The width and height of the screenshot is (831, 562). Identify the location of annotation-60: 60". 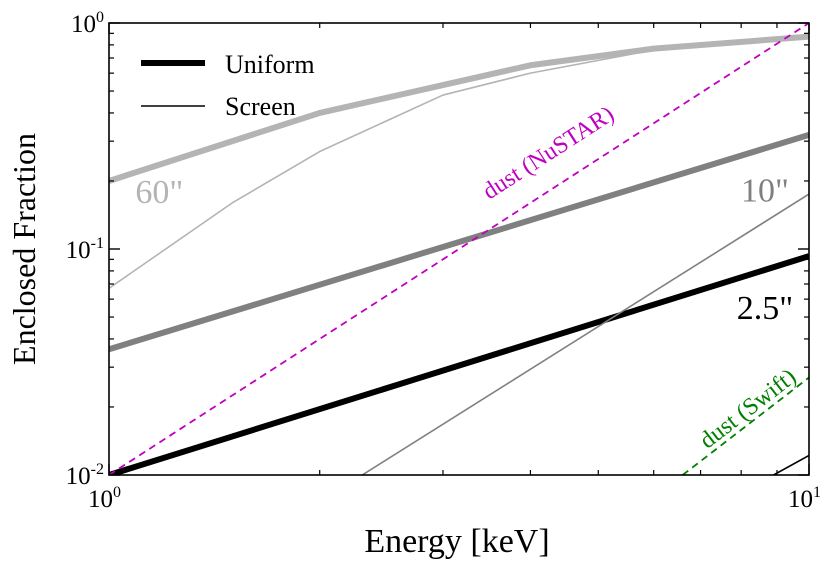
(159, 192).